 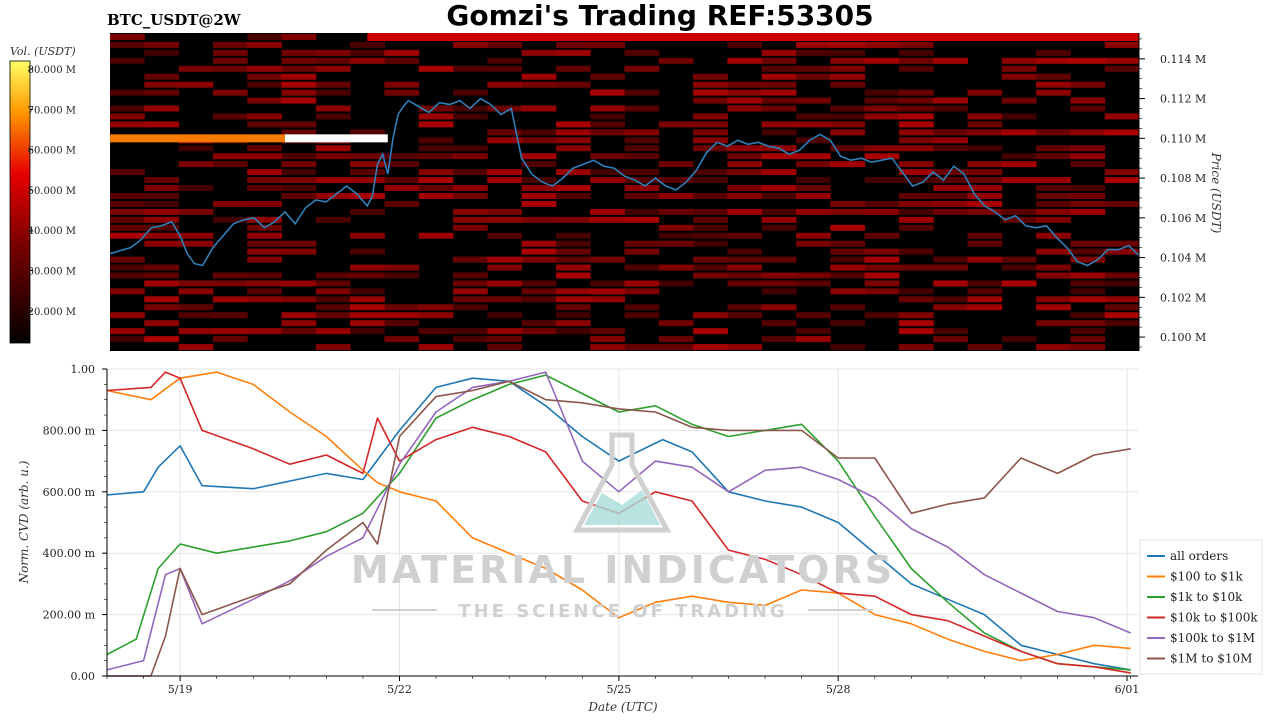 I want to click on watermark-main: MATERIAL INDICATORS, so click(x=623, y=570).